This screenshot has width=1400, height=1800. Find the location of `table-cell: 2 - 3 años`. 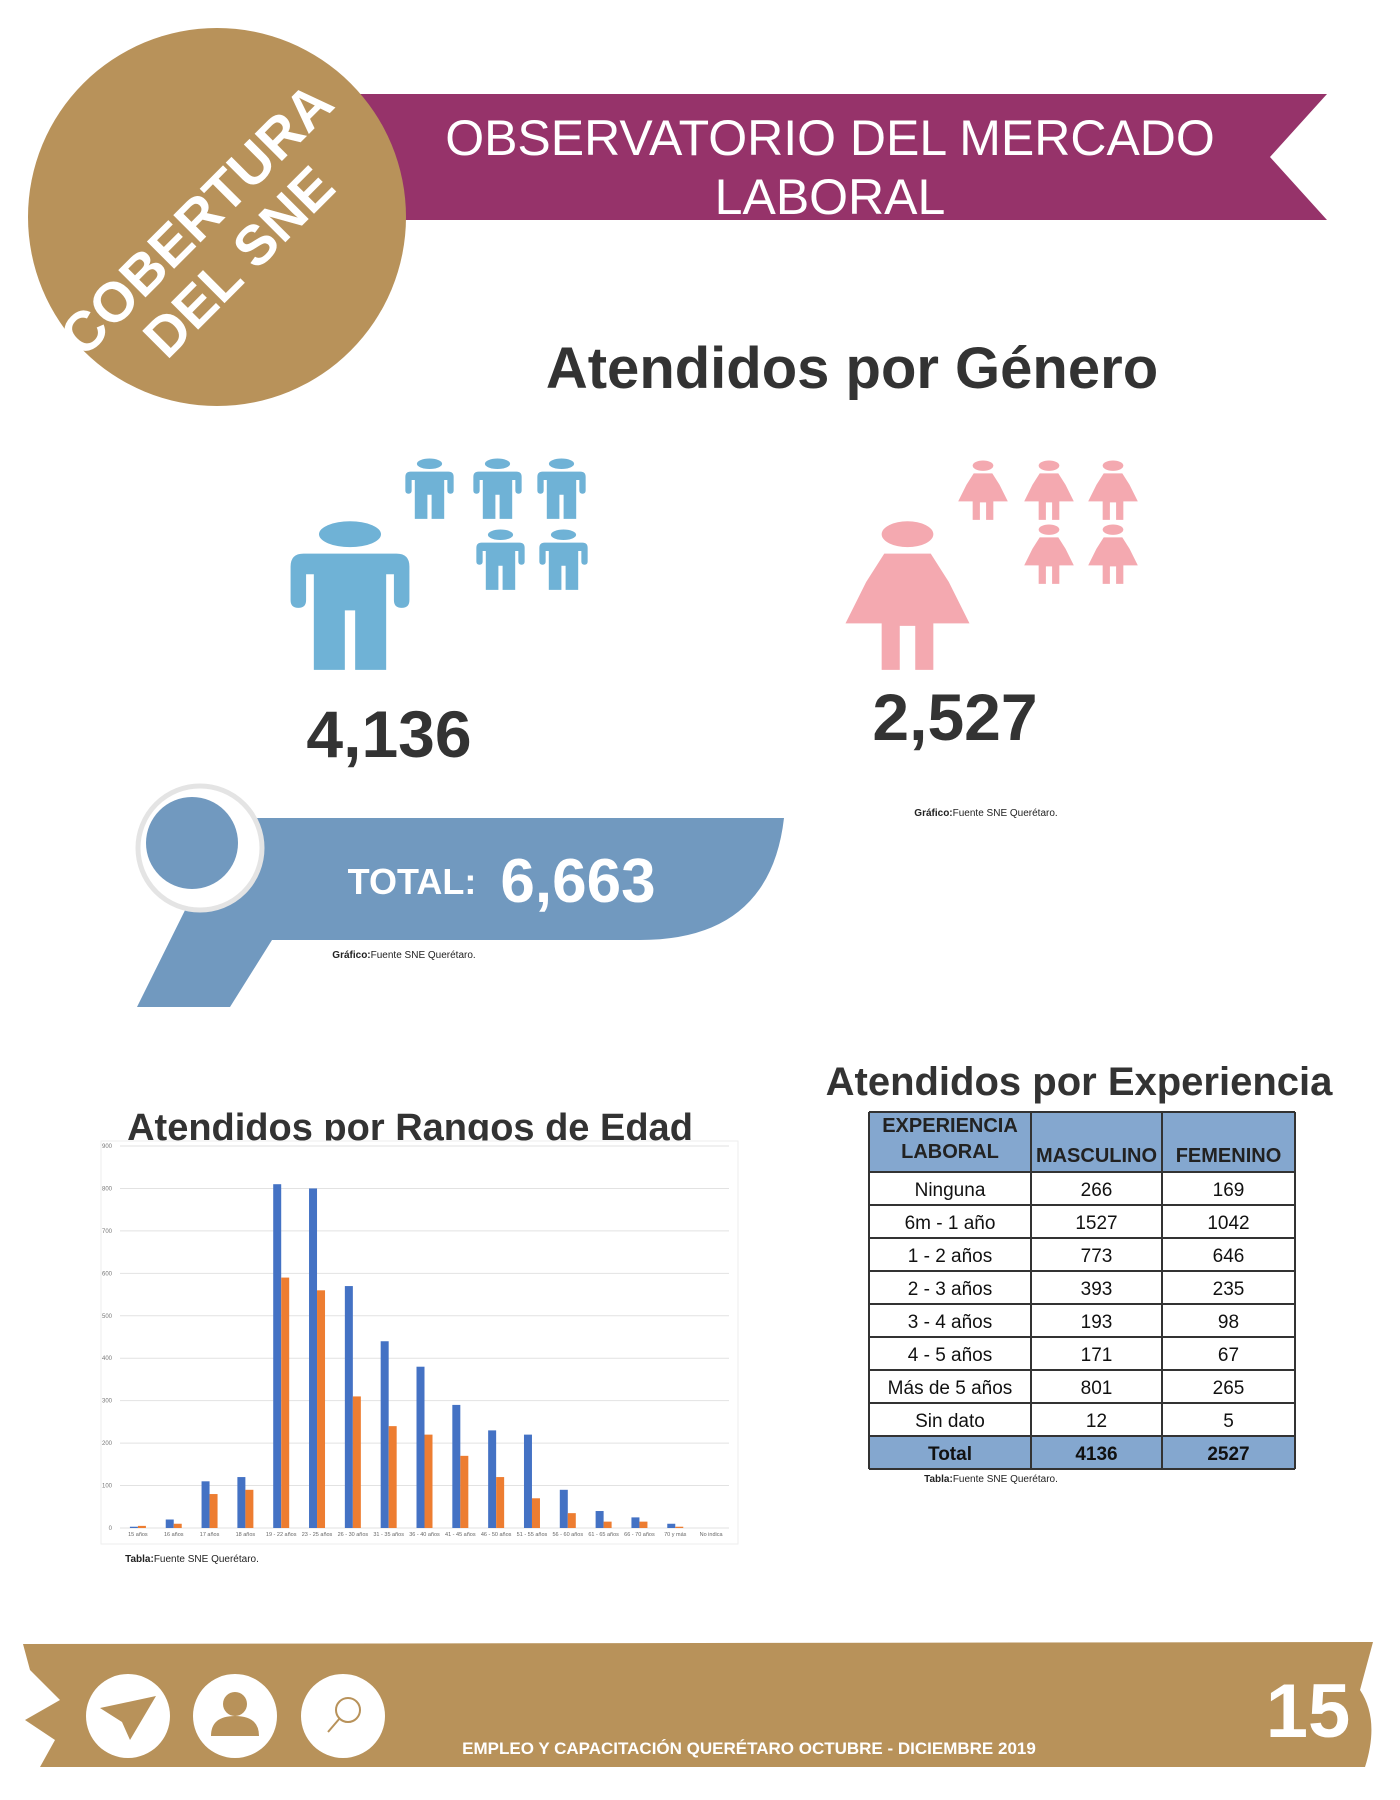

table-cell: 2 - 3 años is located at coordinates (950, 1289).